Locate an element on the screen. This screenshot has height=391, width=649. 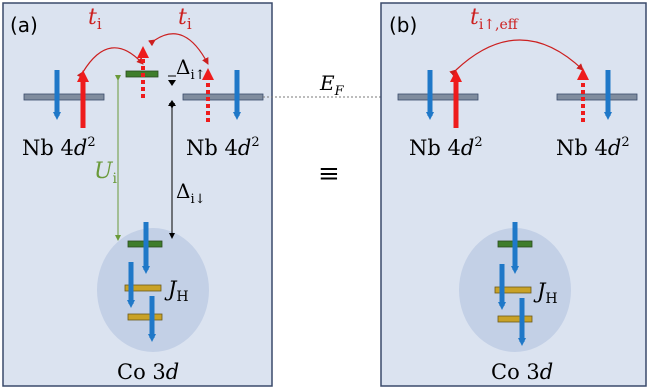
spin-up-arrow-b-left-head is located at coordinates (456, 76).